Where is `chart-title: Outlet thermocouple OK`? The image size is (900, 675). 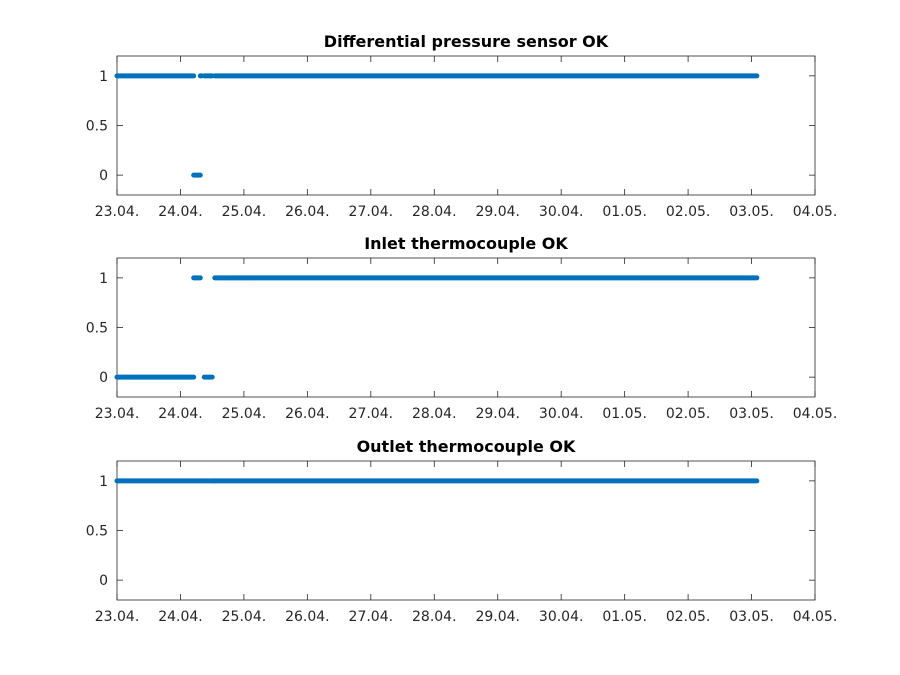
chart-title: Outlet thermocouple OK is located at coordinates (466, 446).